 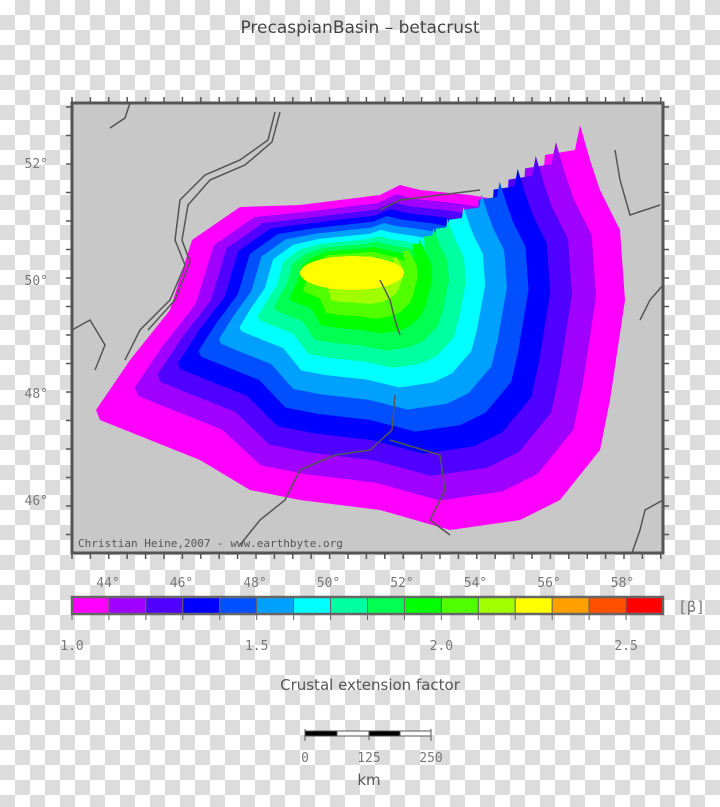 What do you see at coordinates (368, 758) in the screenshot?
I see `scale-label: 125` at bounding box center [368, 758].